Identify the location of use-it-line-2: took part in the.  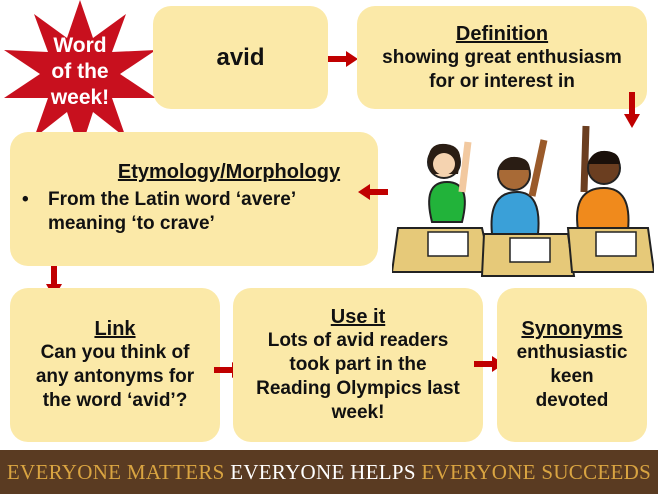
(358, 364).